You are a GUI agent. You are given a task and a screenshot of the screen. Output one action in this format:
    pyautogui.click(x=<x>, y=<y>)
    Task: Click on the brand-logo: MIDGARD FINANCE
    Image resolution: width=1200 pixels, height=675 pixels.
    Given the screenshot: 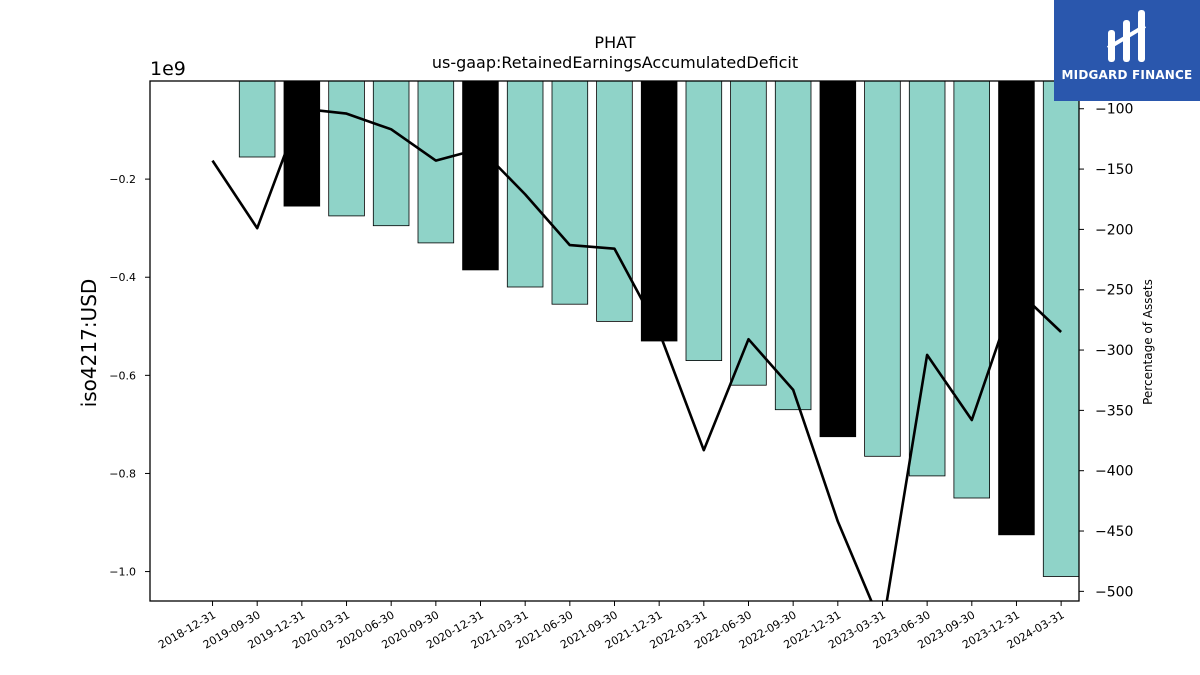 What is the action you would take?
    pyautogui.click(x=1127, y=50)
    